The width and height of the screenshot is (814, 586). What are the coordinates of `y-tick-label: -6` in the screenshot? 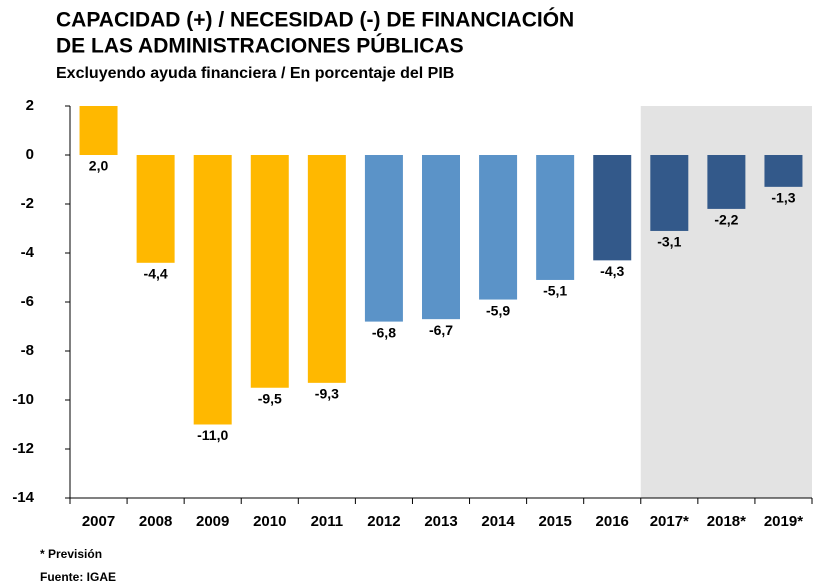 It's located at (27, 301).